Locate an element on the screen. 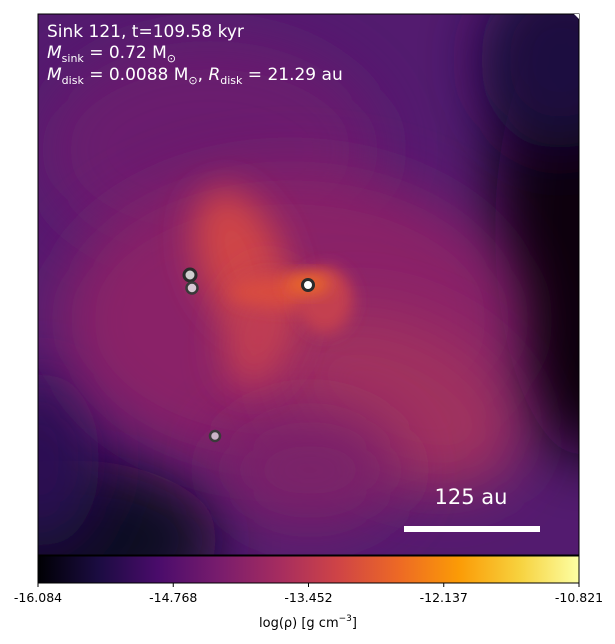 Image resolution: width=615 pixels, height=644 pixels. map-corner-mark is located at coordinates (576, 16).